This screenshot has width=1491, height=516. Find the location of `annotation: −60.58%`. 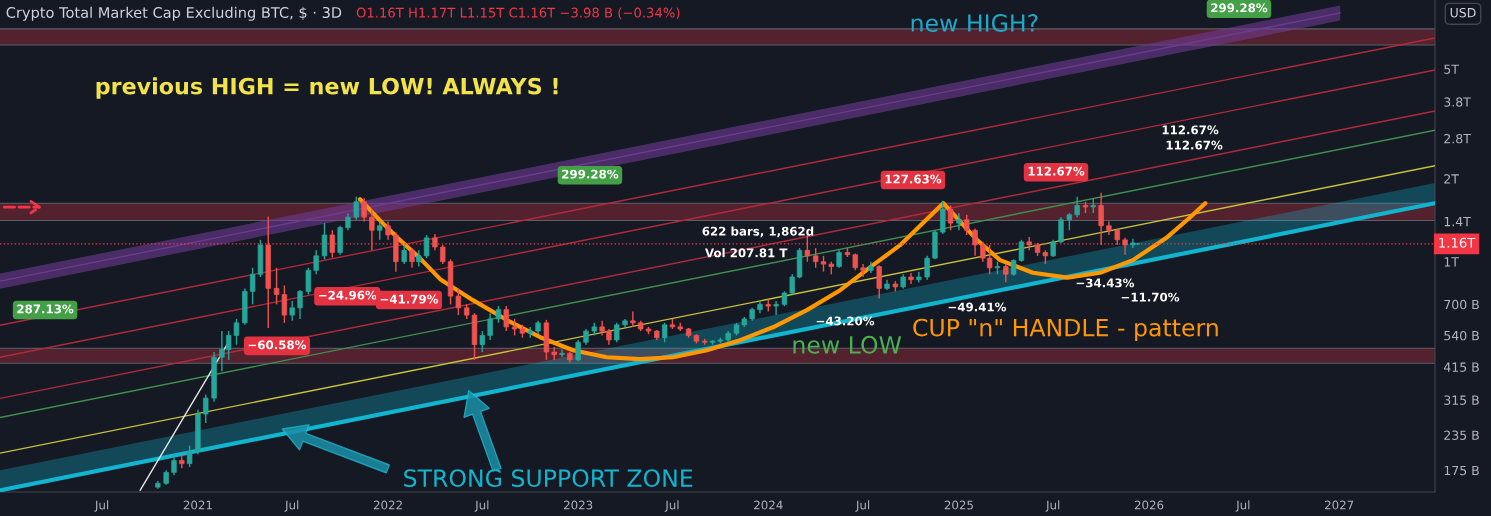

annotation: −60.58% is located at coordinates (277, 345).